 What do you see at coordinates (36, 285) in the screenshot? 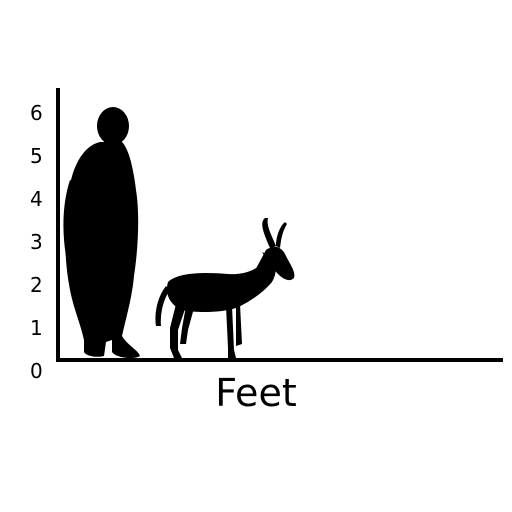
I see `tick-label-2: 2` at bounding box center [36, 285].